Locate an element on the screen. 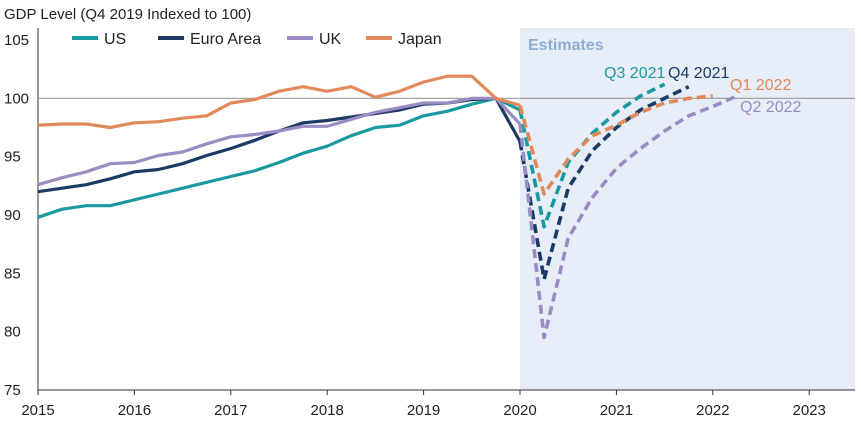  annotation-us: Q3 2021 is located at coordinates (634, 73).